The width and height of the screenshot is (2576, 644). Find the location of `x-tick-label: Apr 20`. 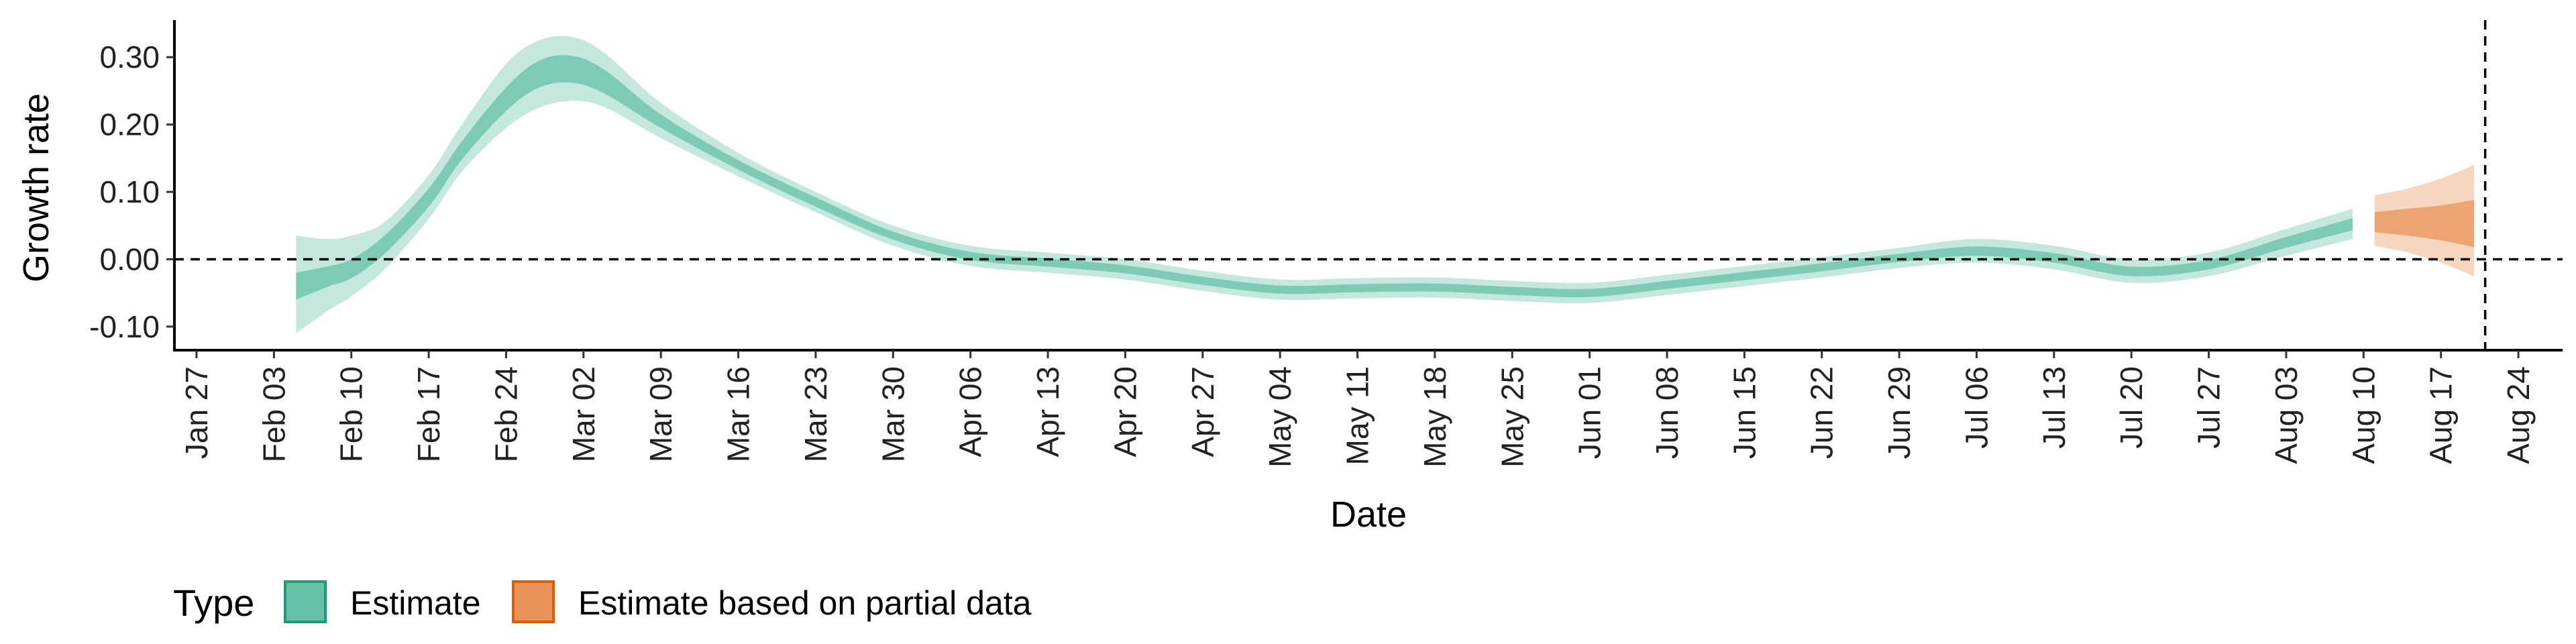

x-tick-label: Apr 20 is located at coordinates (1125, 412).